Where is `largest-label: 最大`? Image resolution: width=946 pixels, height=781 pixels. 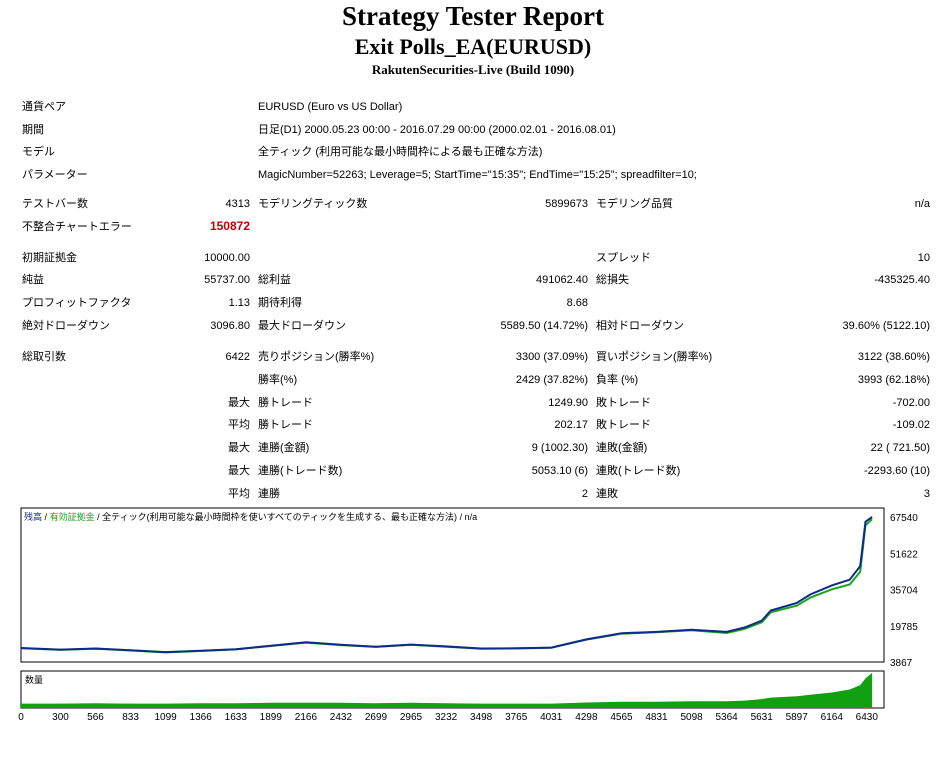
largest-label: 最大 is located at coordinates (239, 403).